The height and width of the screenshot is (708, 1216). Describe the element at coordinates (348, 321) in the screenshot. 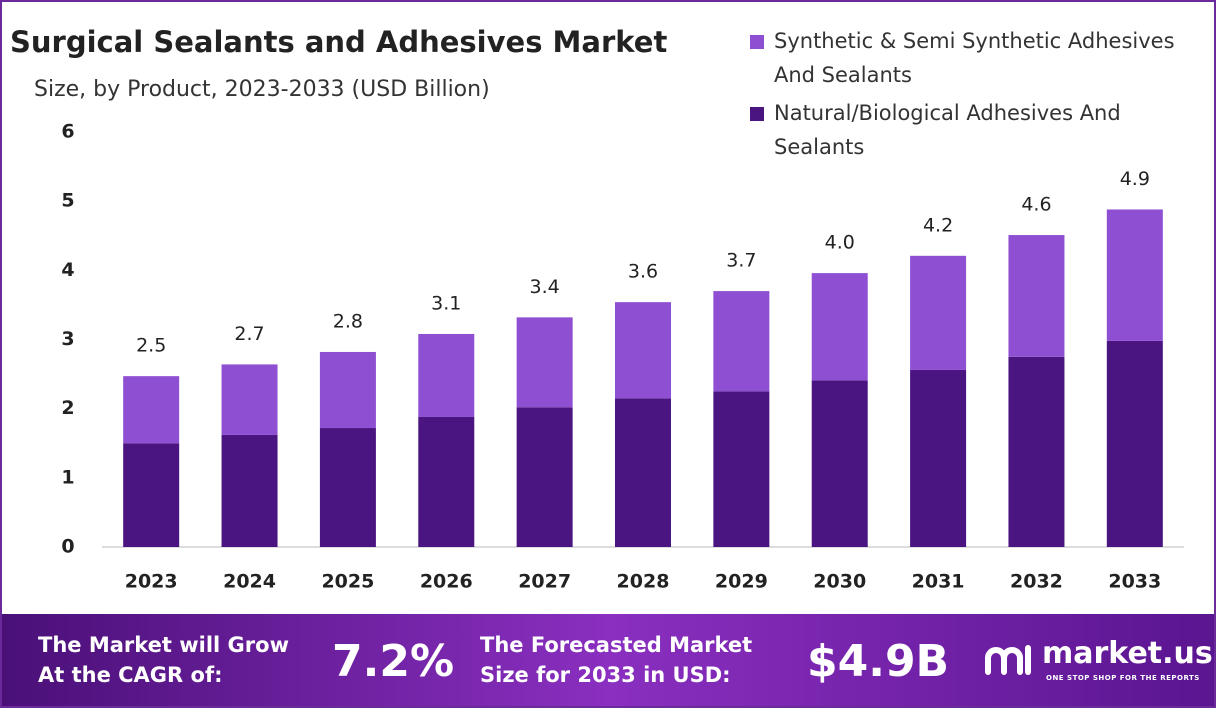

I see `total-label: 2.8` at that location.